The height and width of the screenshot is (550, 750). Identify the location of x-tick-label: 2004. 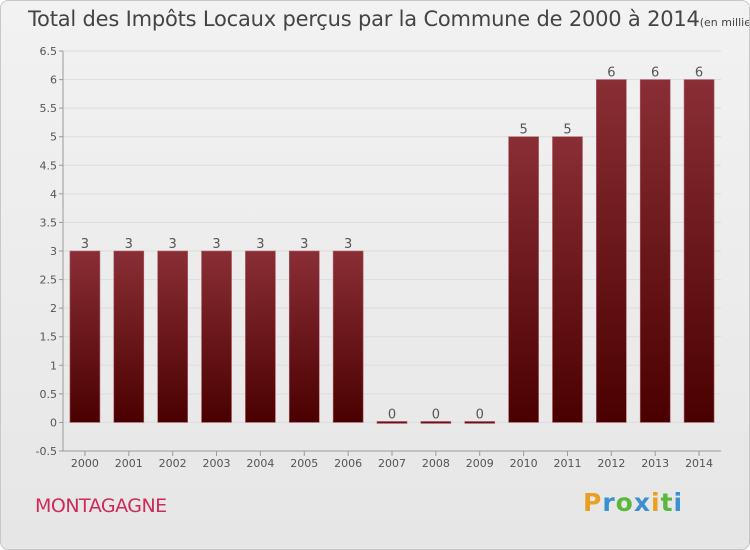
(260, 463).